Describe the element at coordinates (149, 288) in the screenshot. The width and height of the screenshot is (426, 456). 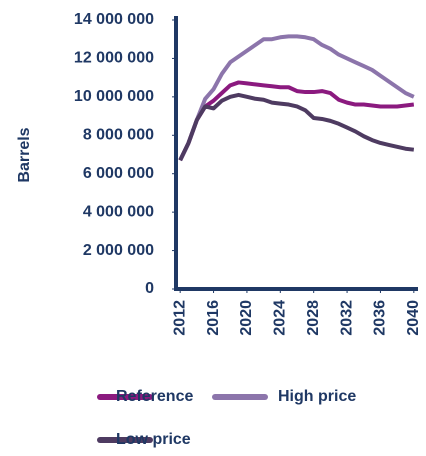
I see `y-tick-label: 0` at that location.